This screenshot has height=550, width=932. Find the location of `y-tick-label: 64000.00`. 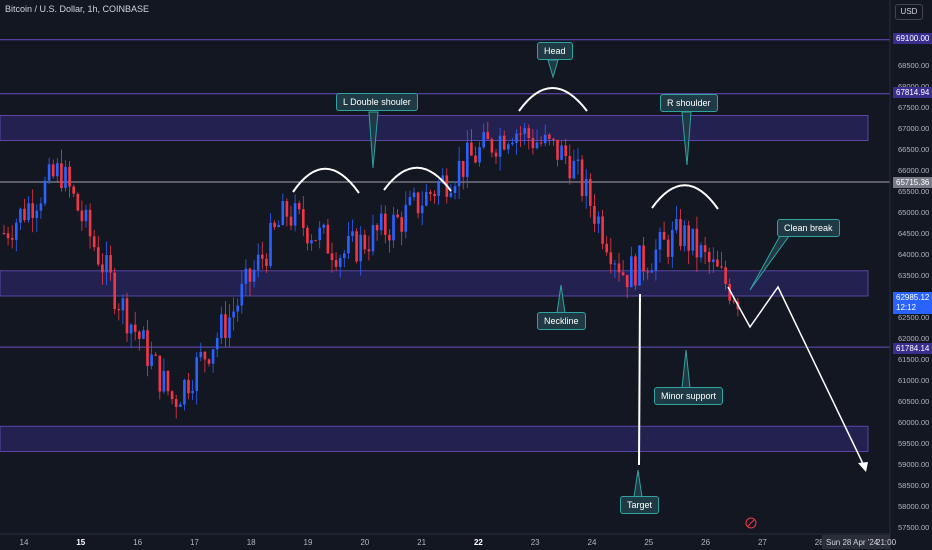

y-tick-label: 64000.00 is located at coordinates (913, 254).